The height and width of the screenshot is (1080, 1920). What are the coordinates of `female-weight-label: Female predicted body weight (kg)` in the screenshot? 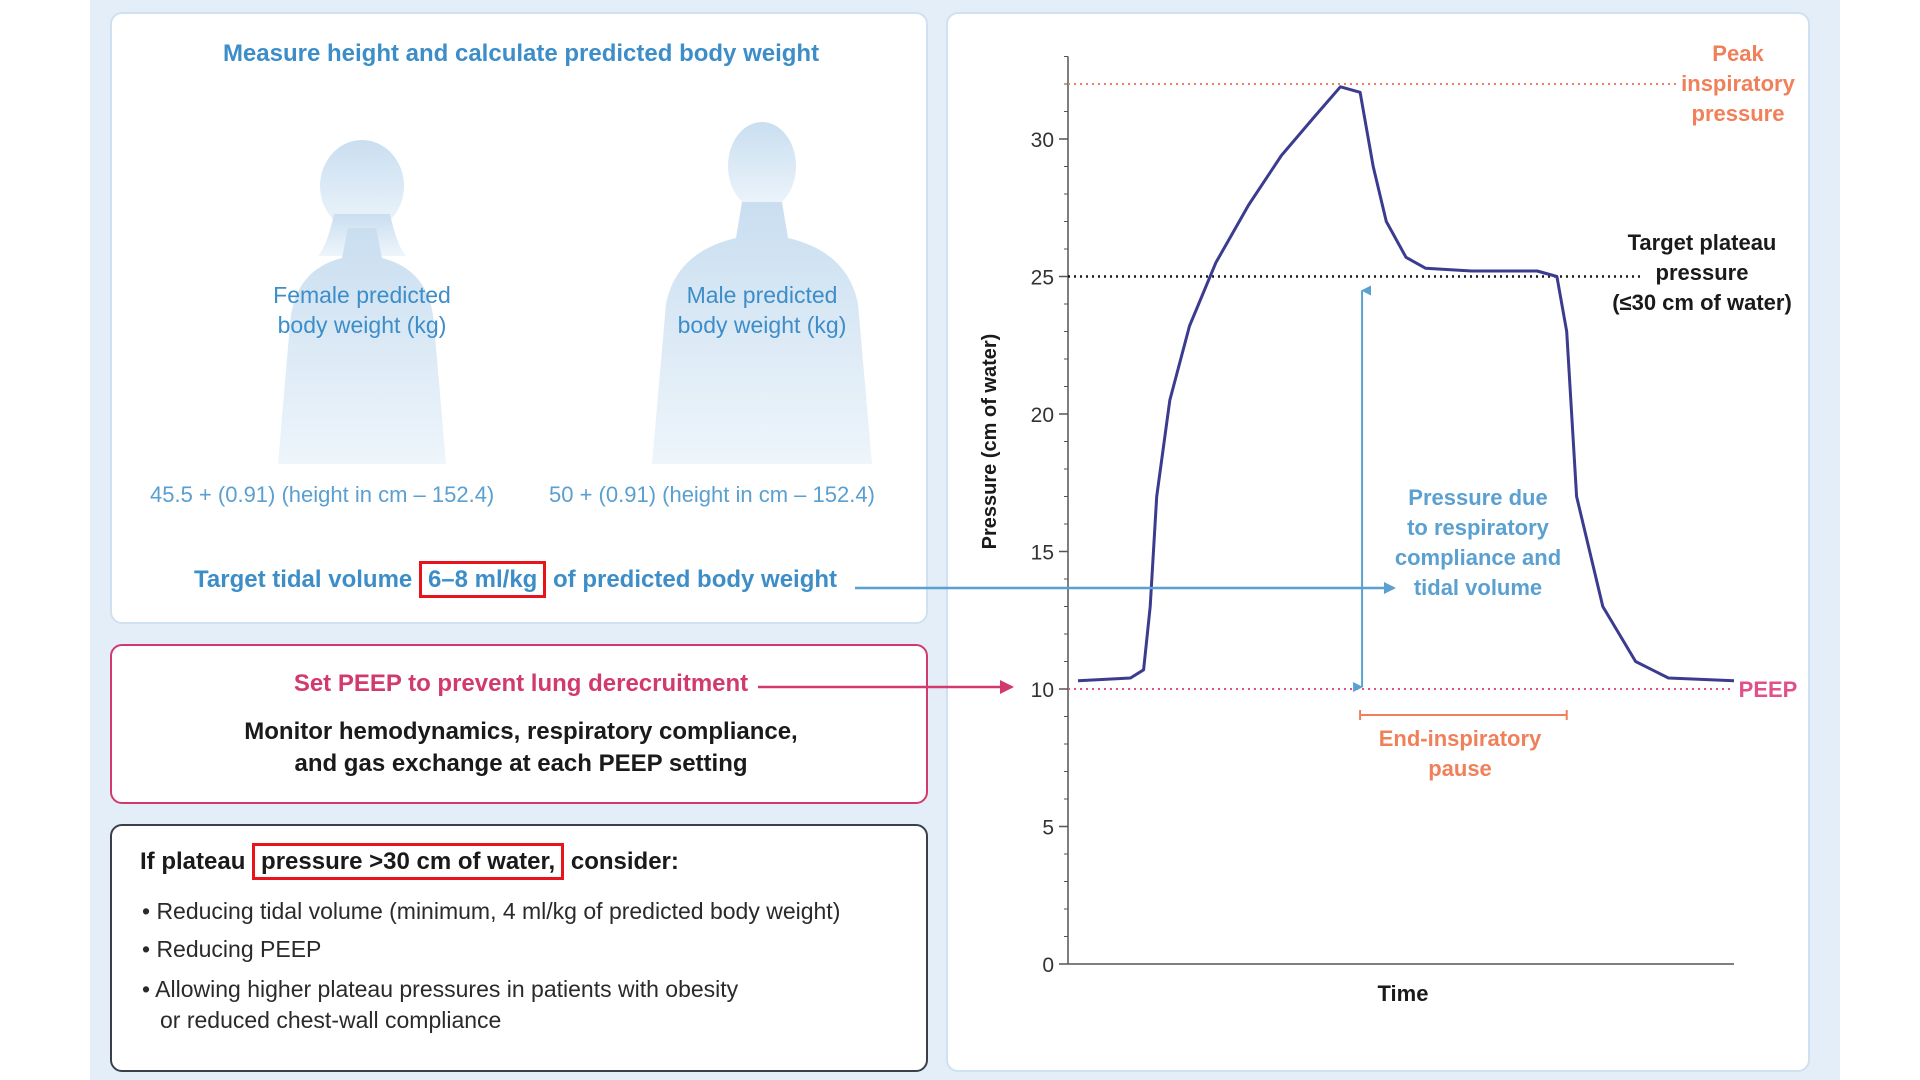 It's located at (362, 310).